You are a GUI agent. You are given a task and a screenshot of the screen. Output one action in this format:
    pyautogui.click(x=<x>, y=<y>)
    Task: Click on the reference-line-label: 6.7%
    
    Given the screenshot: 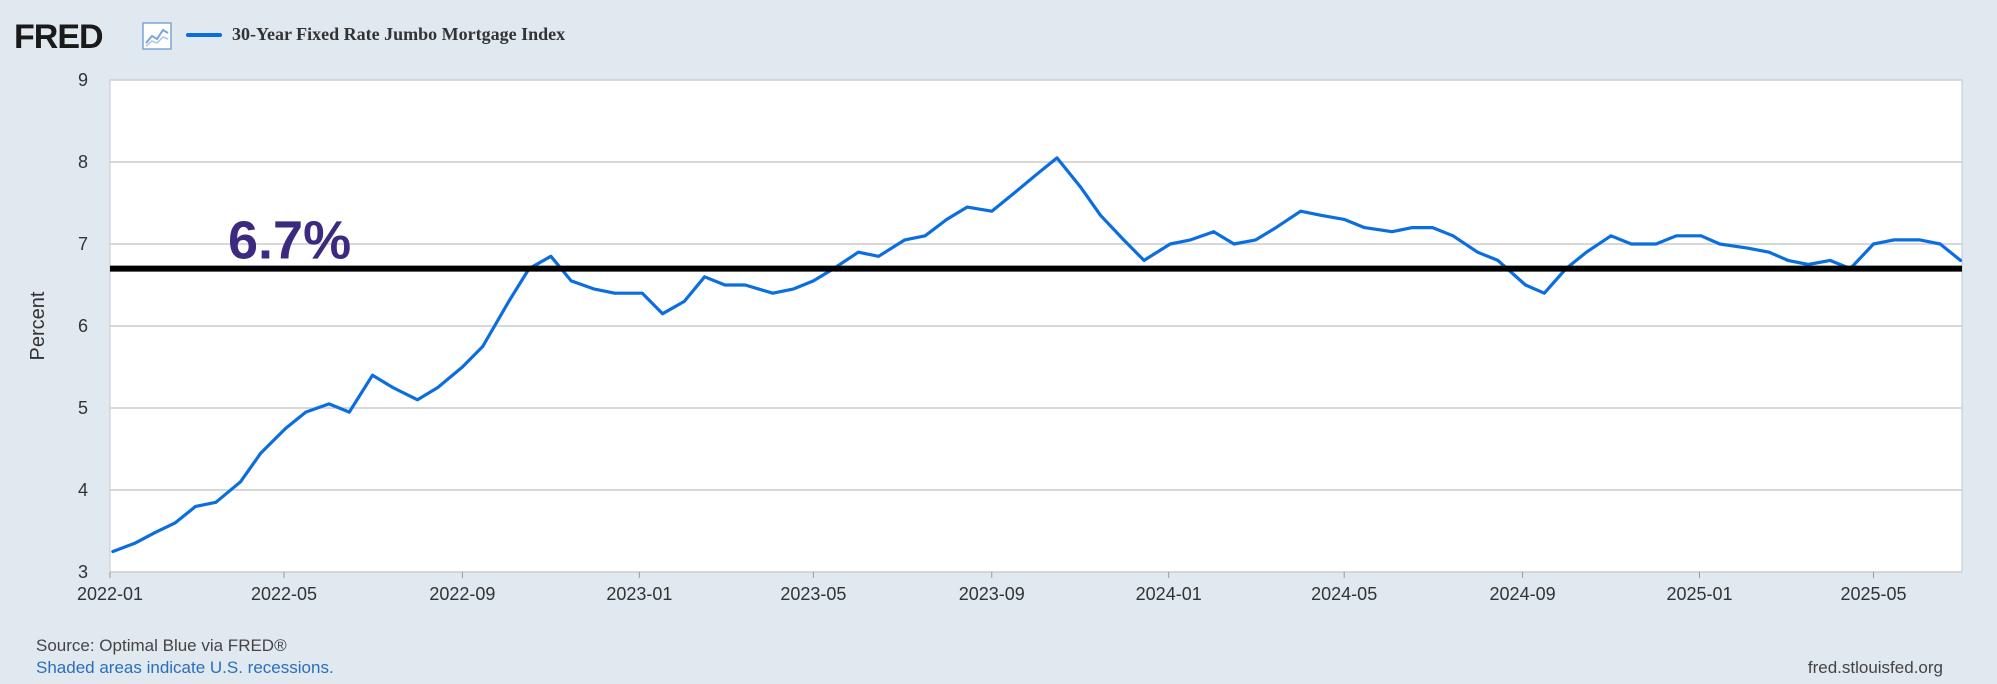 What is the action you would take?
    pyautogui.click(x=289, y=241)
    